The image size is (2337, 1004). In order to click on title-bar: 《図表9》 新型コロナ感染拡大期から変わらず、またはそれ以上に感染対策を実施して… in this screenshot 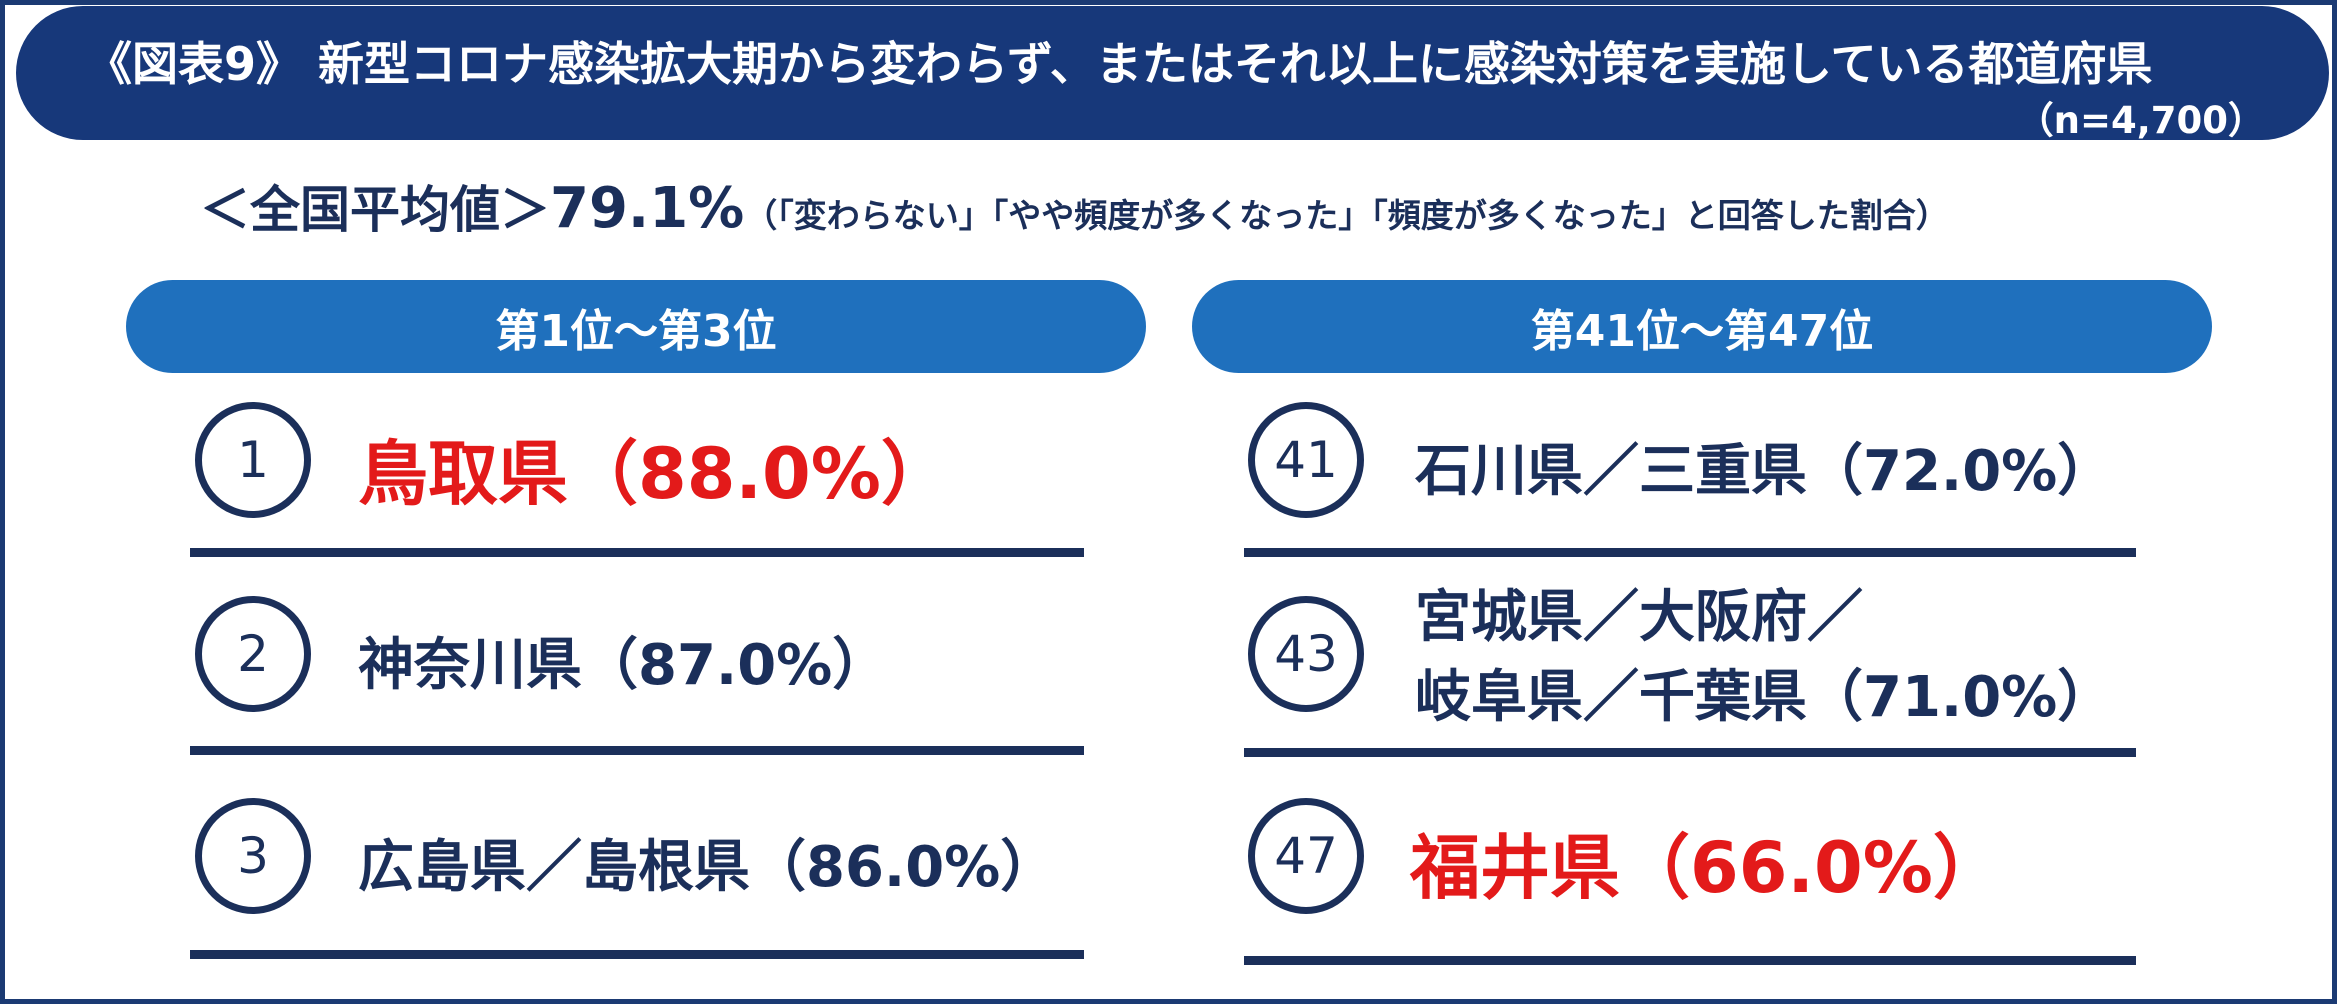, I will do `click(1172, 74)`.